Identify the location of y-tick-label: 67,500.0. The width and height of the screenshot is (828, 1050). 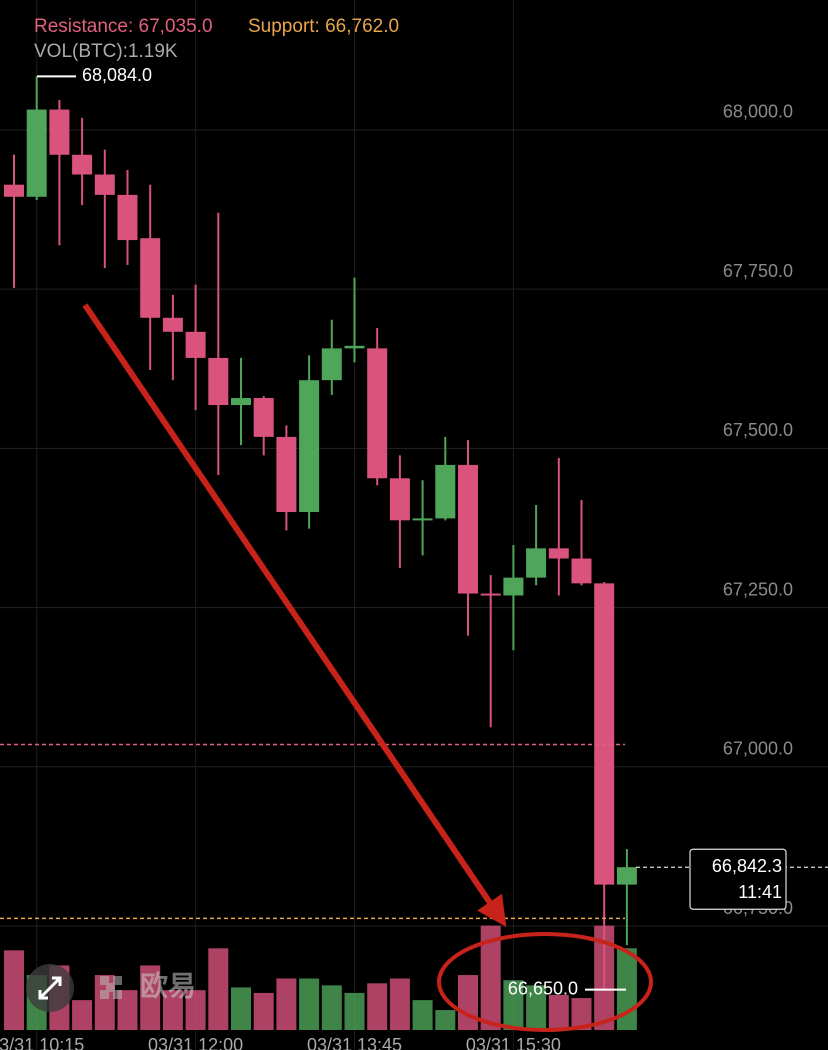
(758, 430).